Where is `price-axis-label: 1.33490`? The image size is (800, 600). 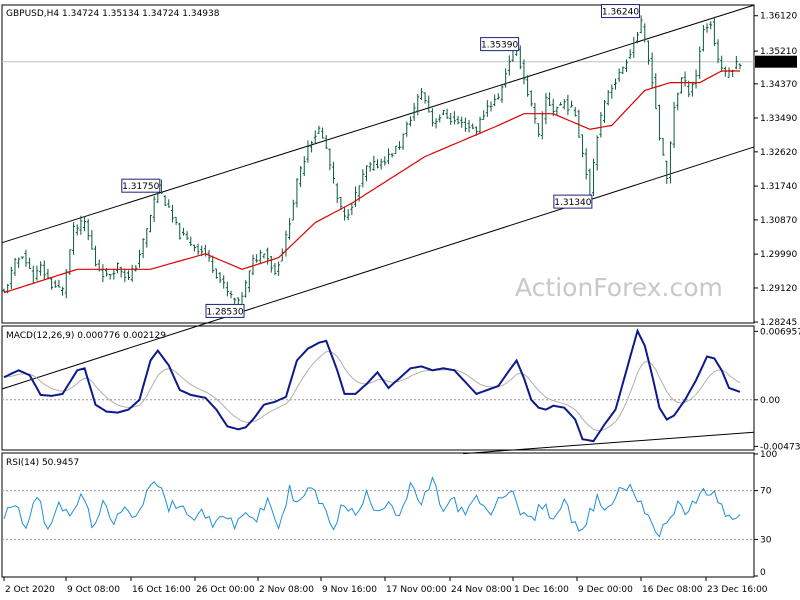 price-axis-label: 1.33490 is located at coordinates (778, 119).